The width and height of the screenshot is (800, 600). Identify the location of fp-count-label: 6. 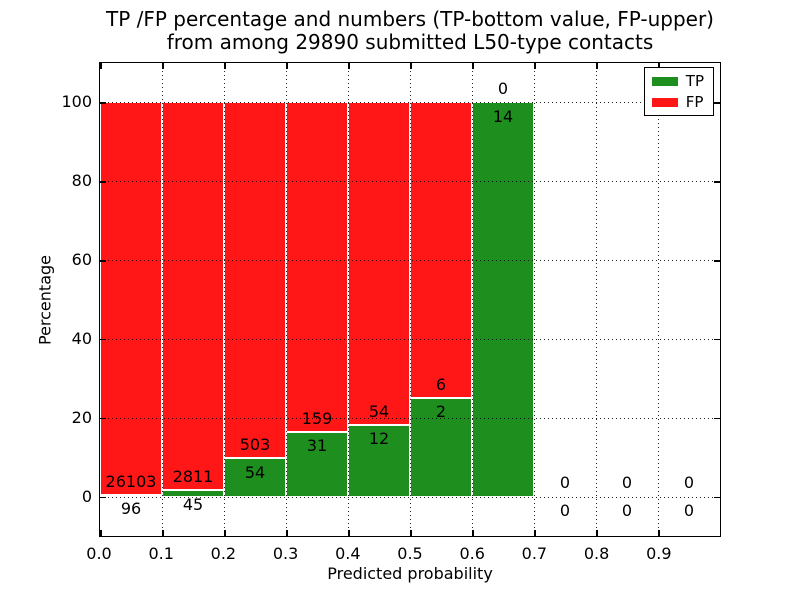
(441, 384).